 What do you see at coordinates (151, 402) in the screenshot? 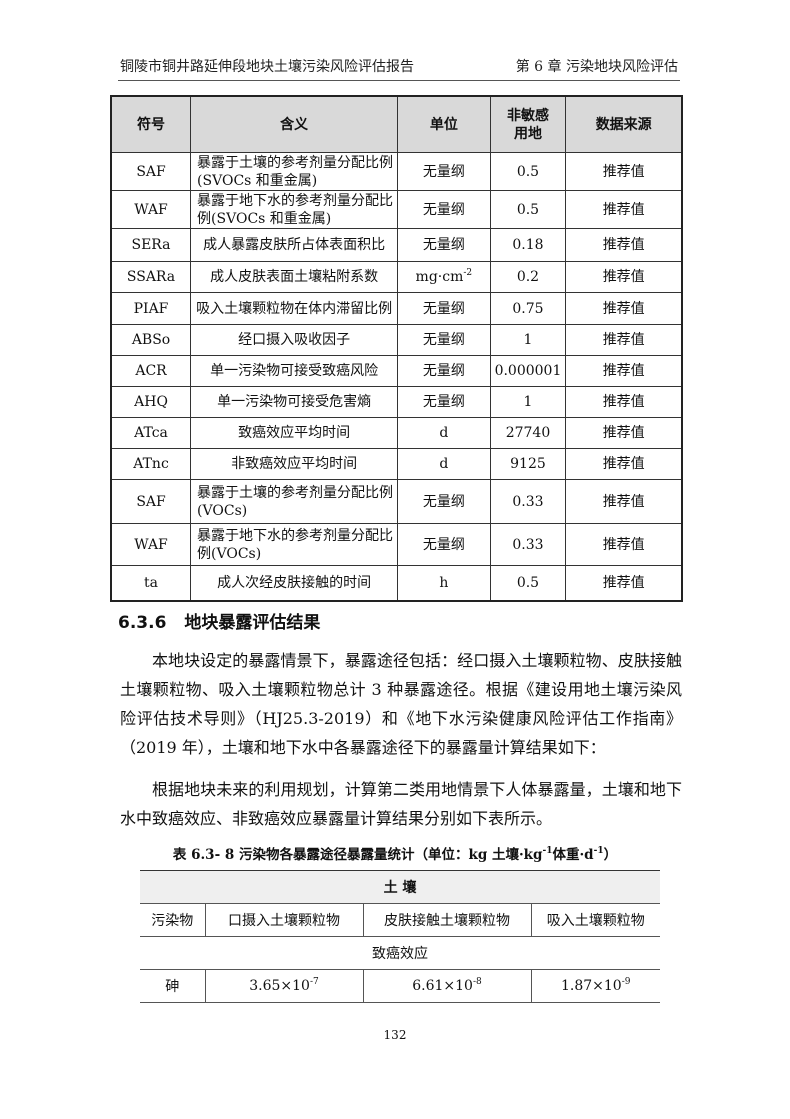
I see `symbol-cell: AHQ` at bounding box center [151, 402].